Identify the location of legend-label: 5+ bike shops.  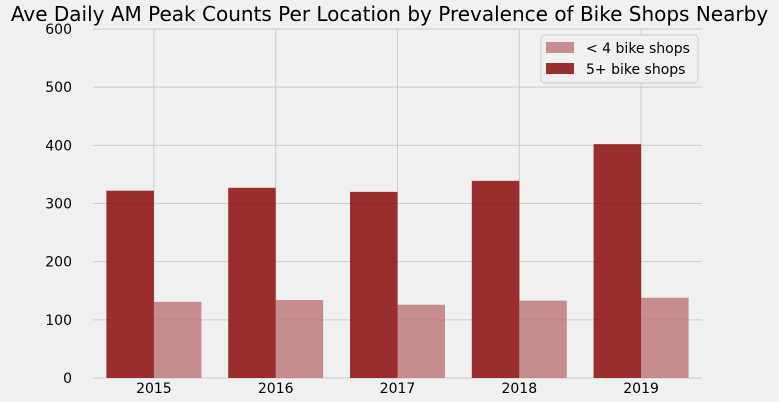
(635, 70).